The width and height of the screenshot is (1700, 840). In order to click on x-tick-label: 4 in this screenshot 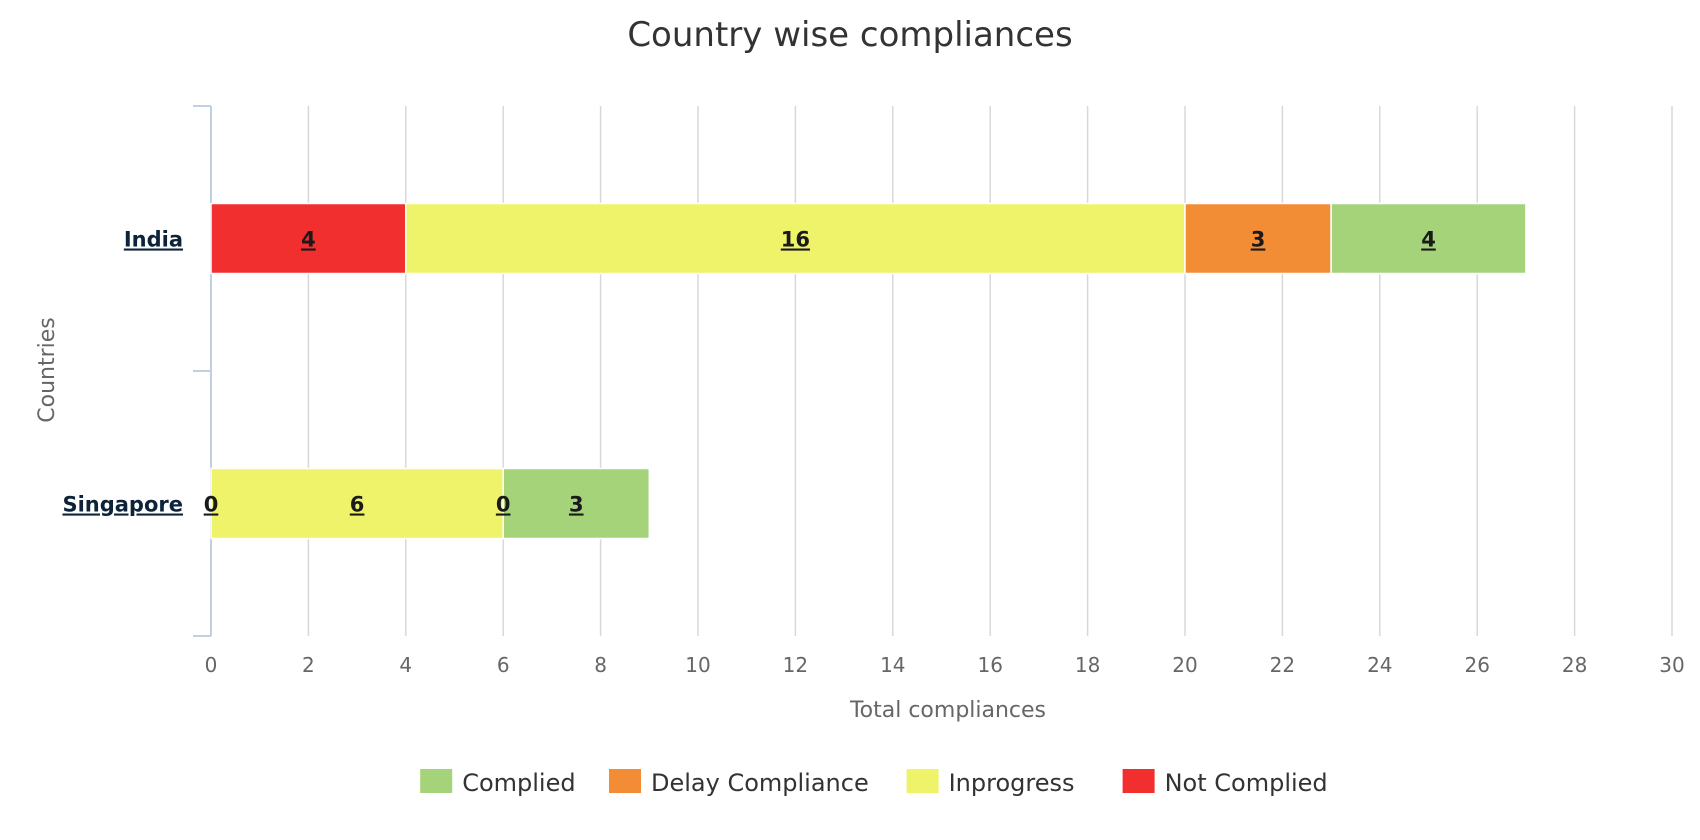, I will do `click(405, 665)`.